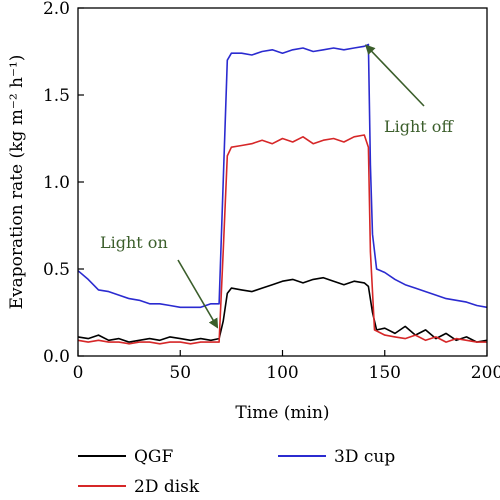 This screenshot has height=500, width=500. I want to click on x-tick-label: 150, so click(385, 373).